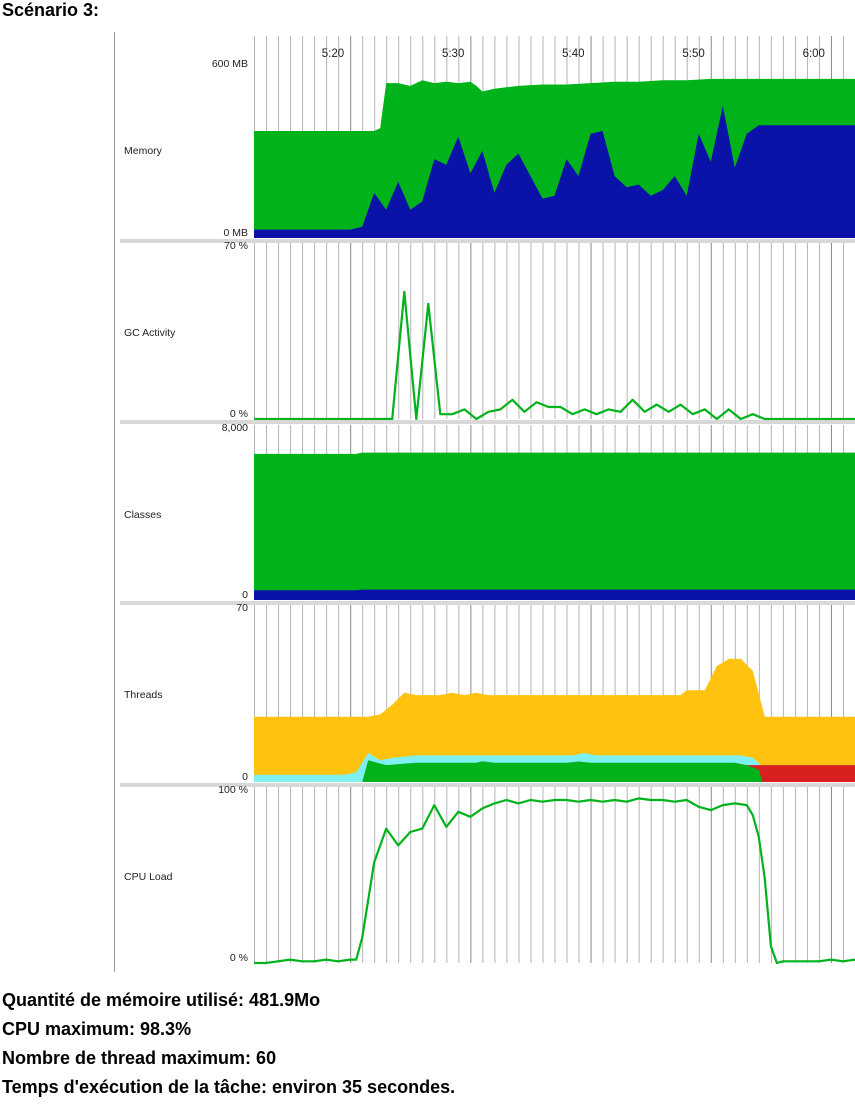 This screenshot has width=855, height=1104. Describe the element at coordinates (230, 64) in the screenshot. I see `panel-max-label: 600 MB` at that location.